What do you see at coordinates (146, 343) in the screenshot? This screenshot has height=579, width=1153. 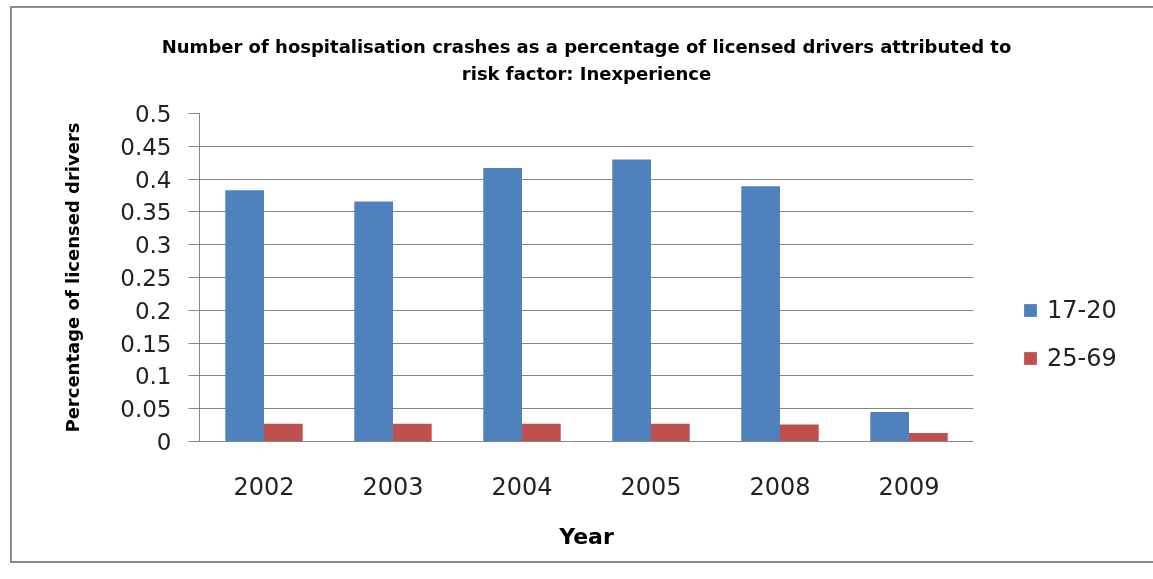 I see `y-tick-label: 0.15` at bounding box center [146, 343].